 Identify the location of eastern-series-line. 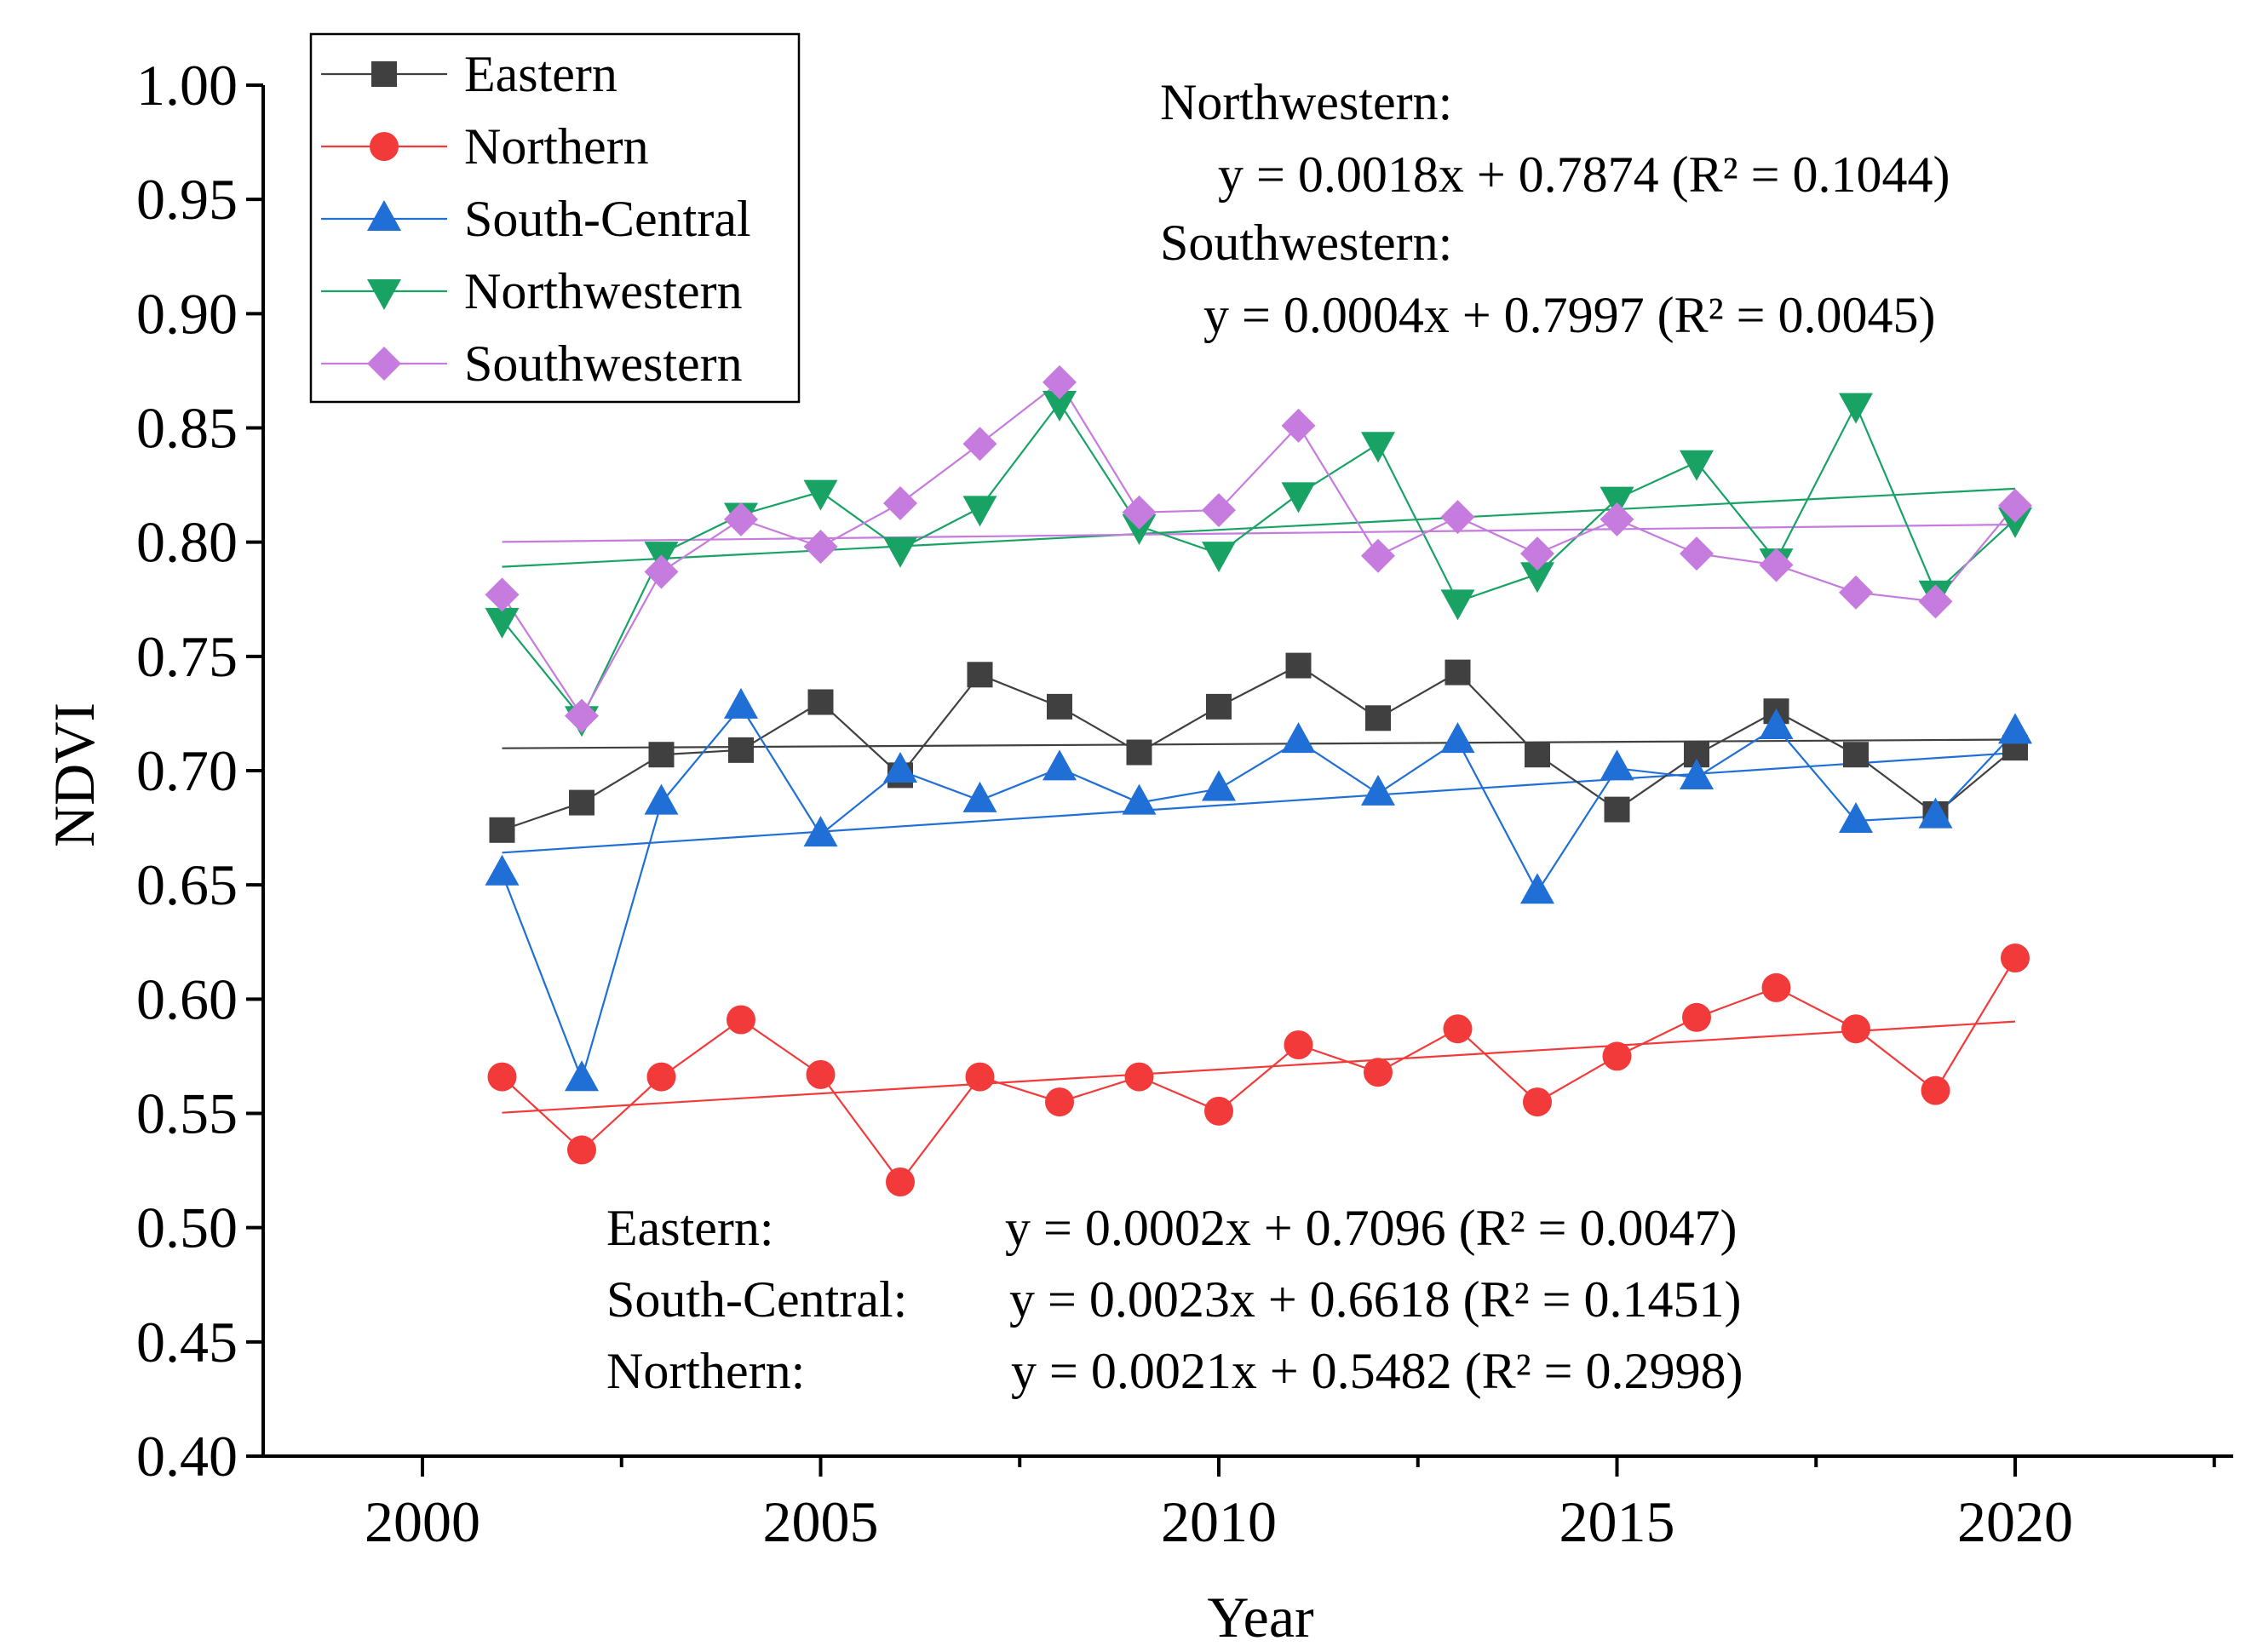
(1259, 747).